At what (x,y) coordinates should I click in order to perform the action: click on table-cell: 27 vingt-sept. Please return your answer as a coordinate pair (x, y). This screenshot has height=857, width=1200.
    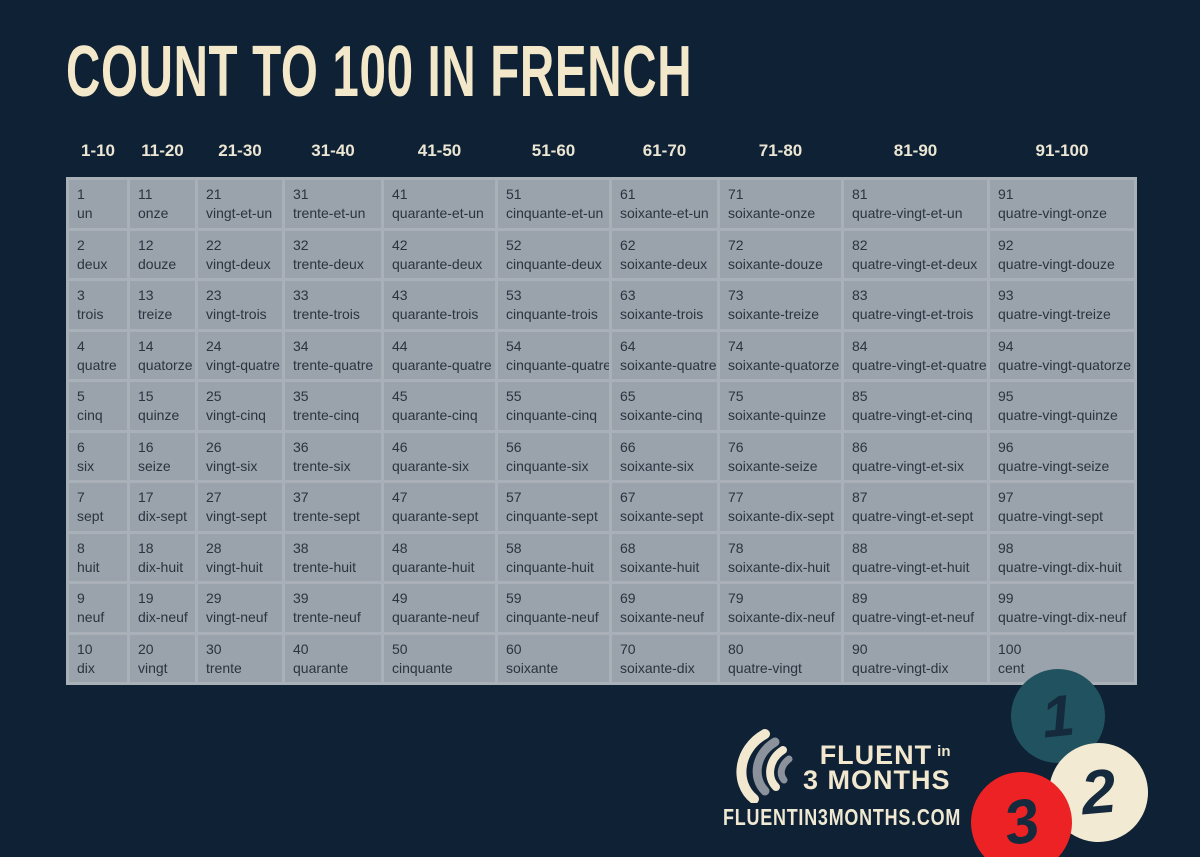
    Looking at the image, I should click on (240, 507).